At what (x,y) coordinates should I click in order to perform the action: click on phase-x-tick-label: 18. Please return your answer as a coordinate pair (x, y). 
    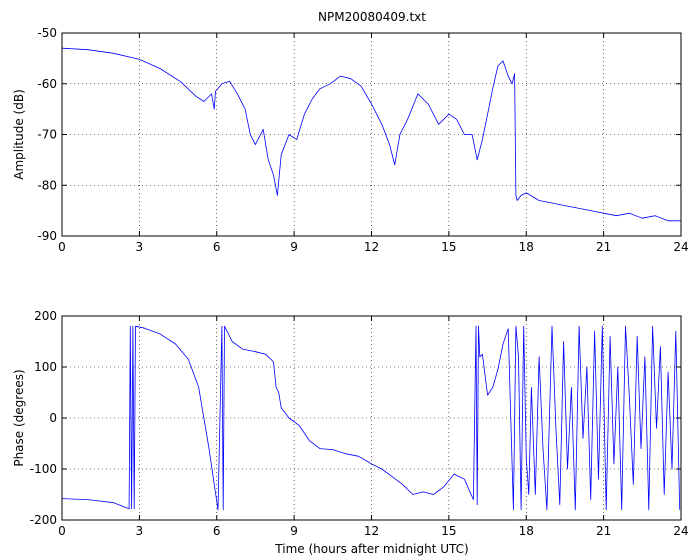
    Looking at the image, I should click on (526, 531).